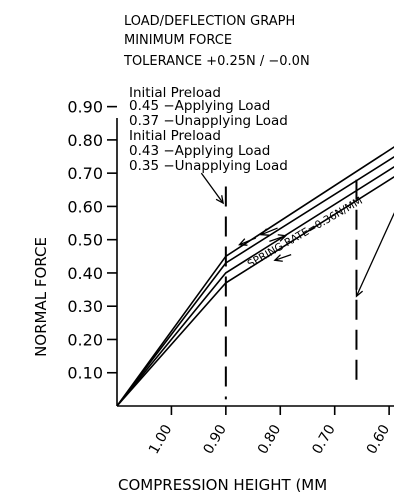 The width and height of the screenshot is (394, 501). What do you see at coordinates (214, 439) in the screenshot?
I see `x-tick-label: 0.90` at bounding box center [214, 439].